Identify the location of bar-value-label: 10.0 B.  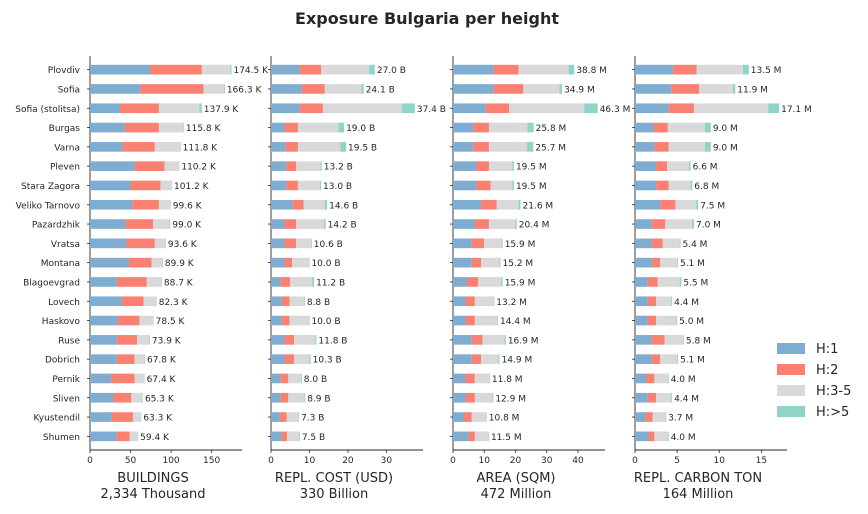
(325, 322).